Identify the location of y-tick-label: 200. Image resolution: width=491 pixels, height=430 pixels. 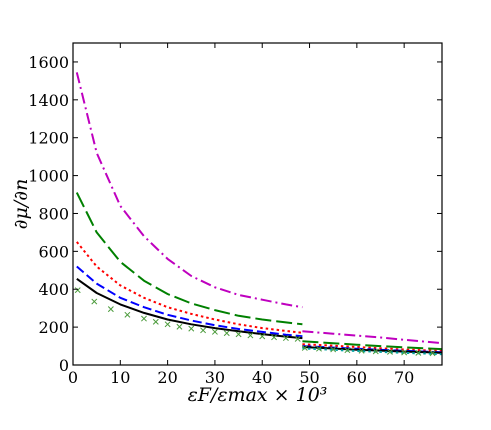
(53, 327).